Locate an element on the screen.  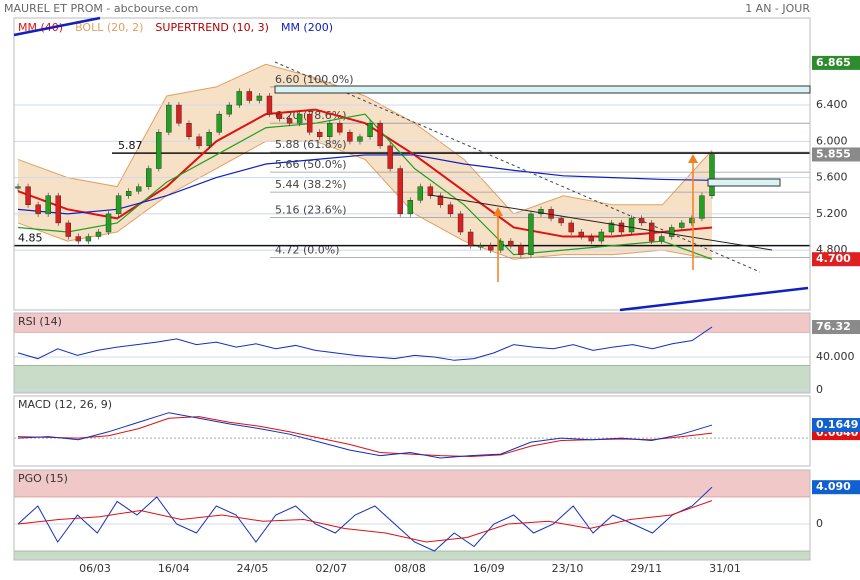
fib-label: 5.88 (61.8%) is located at coordinates (311, 144).